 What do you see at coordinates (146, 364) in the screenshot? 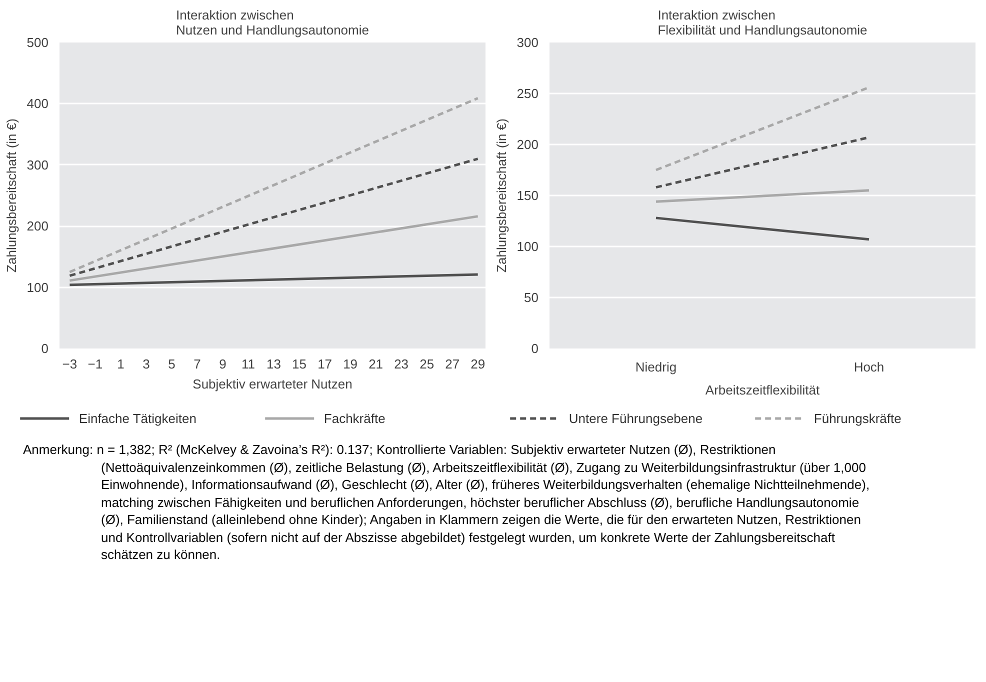
I see `x-tick-label: 3` at bounding box center [146, 364].